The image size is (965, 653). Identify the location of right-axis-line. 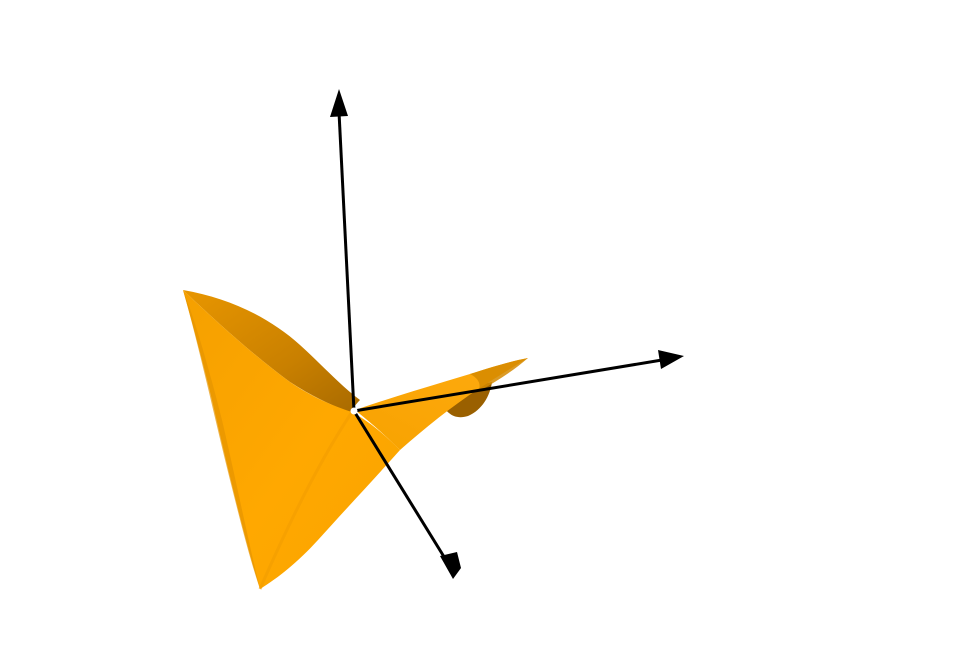
(508, 385).